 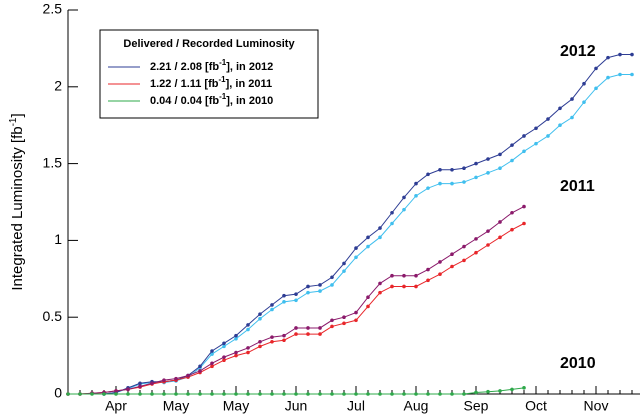 I want to click on x-tick-label: Jul, so click(x=356, y=406).